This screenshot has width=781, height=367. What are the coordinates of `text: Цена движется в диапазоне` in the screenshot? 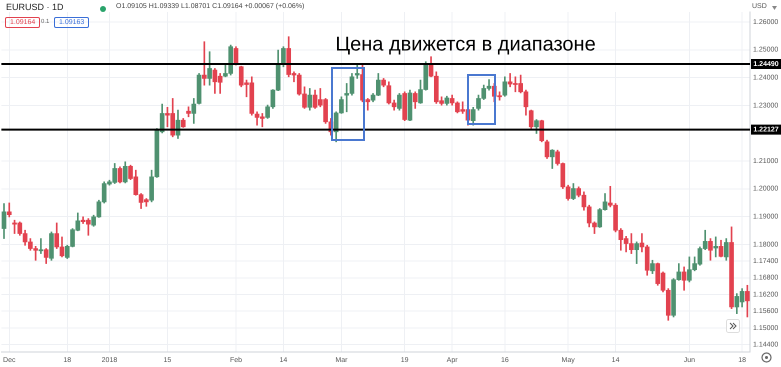 It's located at (465, 45).